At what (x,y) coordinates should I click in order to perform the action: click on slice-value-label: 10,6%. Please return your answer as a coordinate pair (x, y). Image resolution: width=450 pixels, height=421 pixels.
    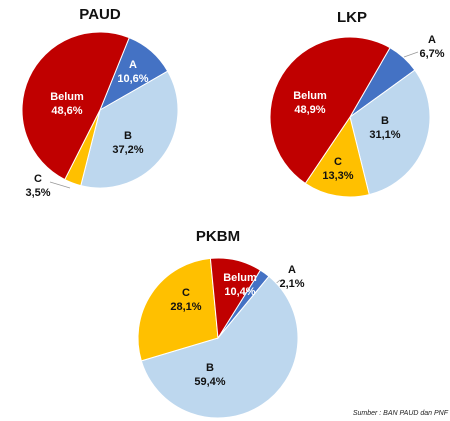
    Looking at the image, I should click on (132, 79).